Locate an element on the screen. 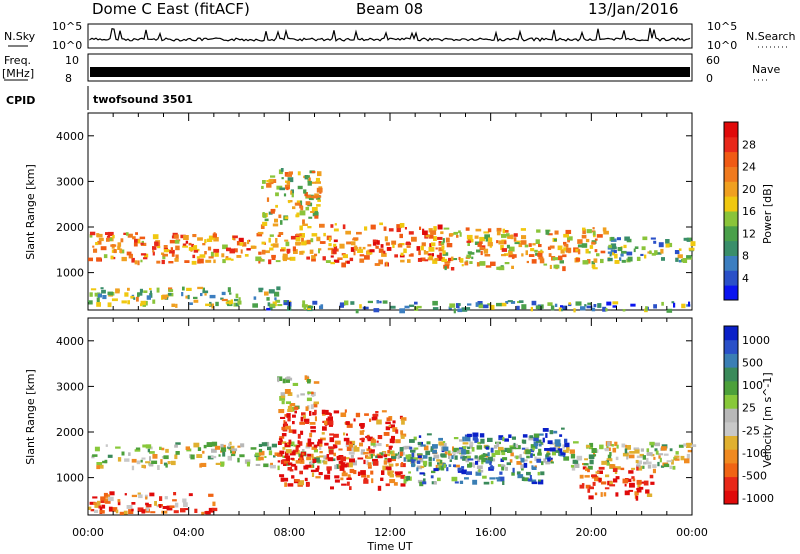  y-tick-label: 2000 is located at coordinates (70, 227).